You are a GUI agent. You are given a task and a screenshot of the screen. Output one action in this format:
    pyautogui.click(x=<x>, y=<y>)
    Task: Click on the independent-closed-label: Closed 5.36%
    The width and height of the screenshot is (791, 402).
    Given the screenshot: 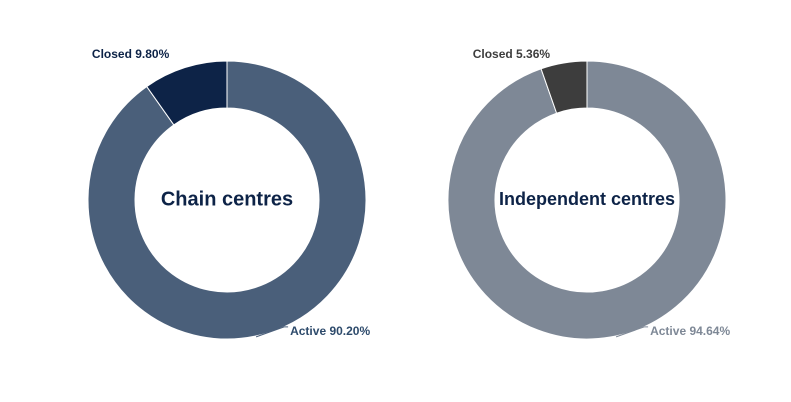 What is the action you would take?
    pyautogui.click(x=512, y=54)
    